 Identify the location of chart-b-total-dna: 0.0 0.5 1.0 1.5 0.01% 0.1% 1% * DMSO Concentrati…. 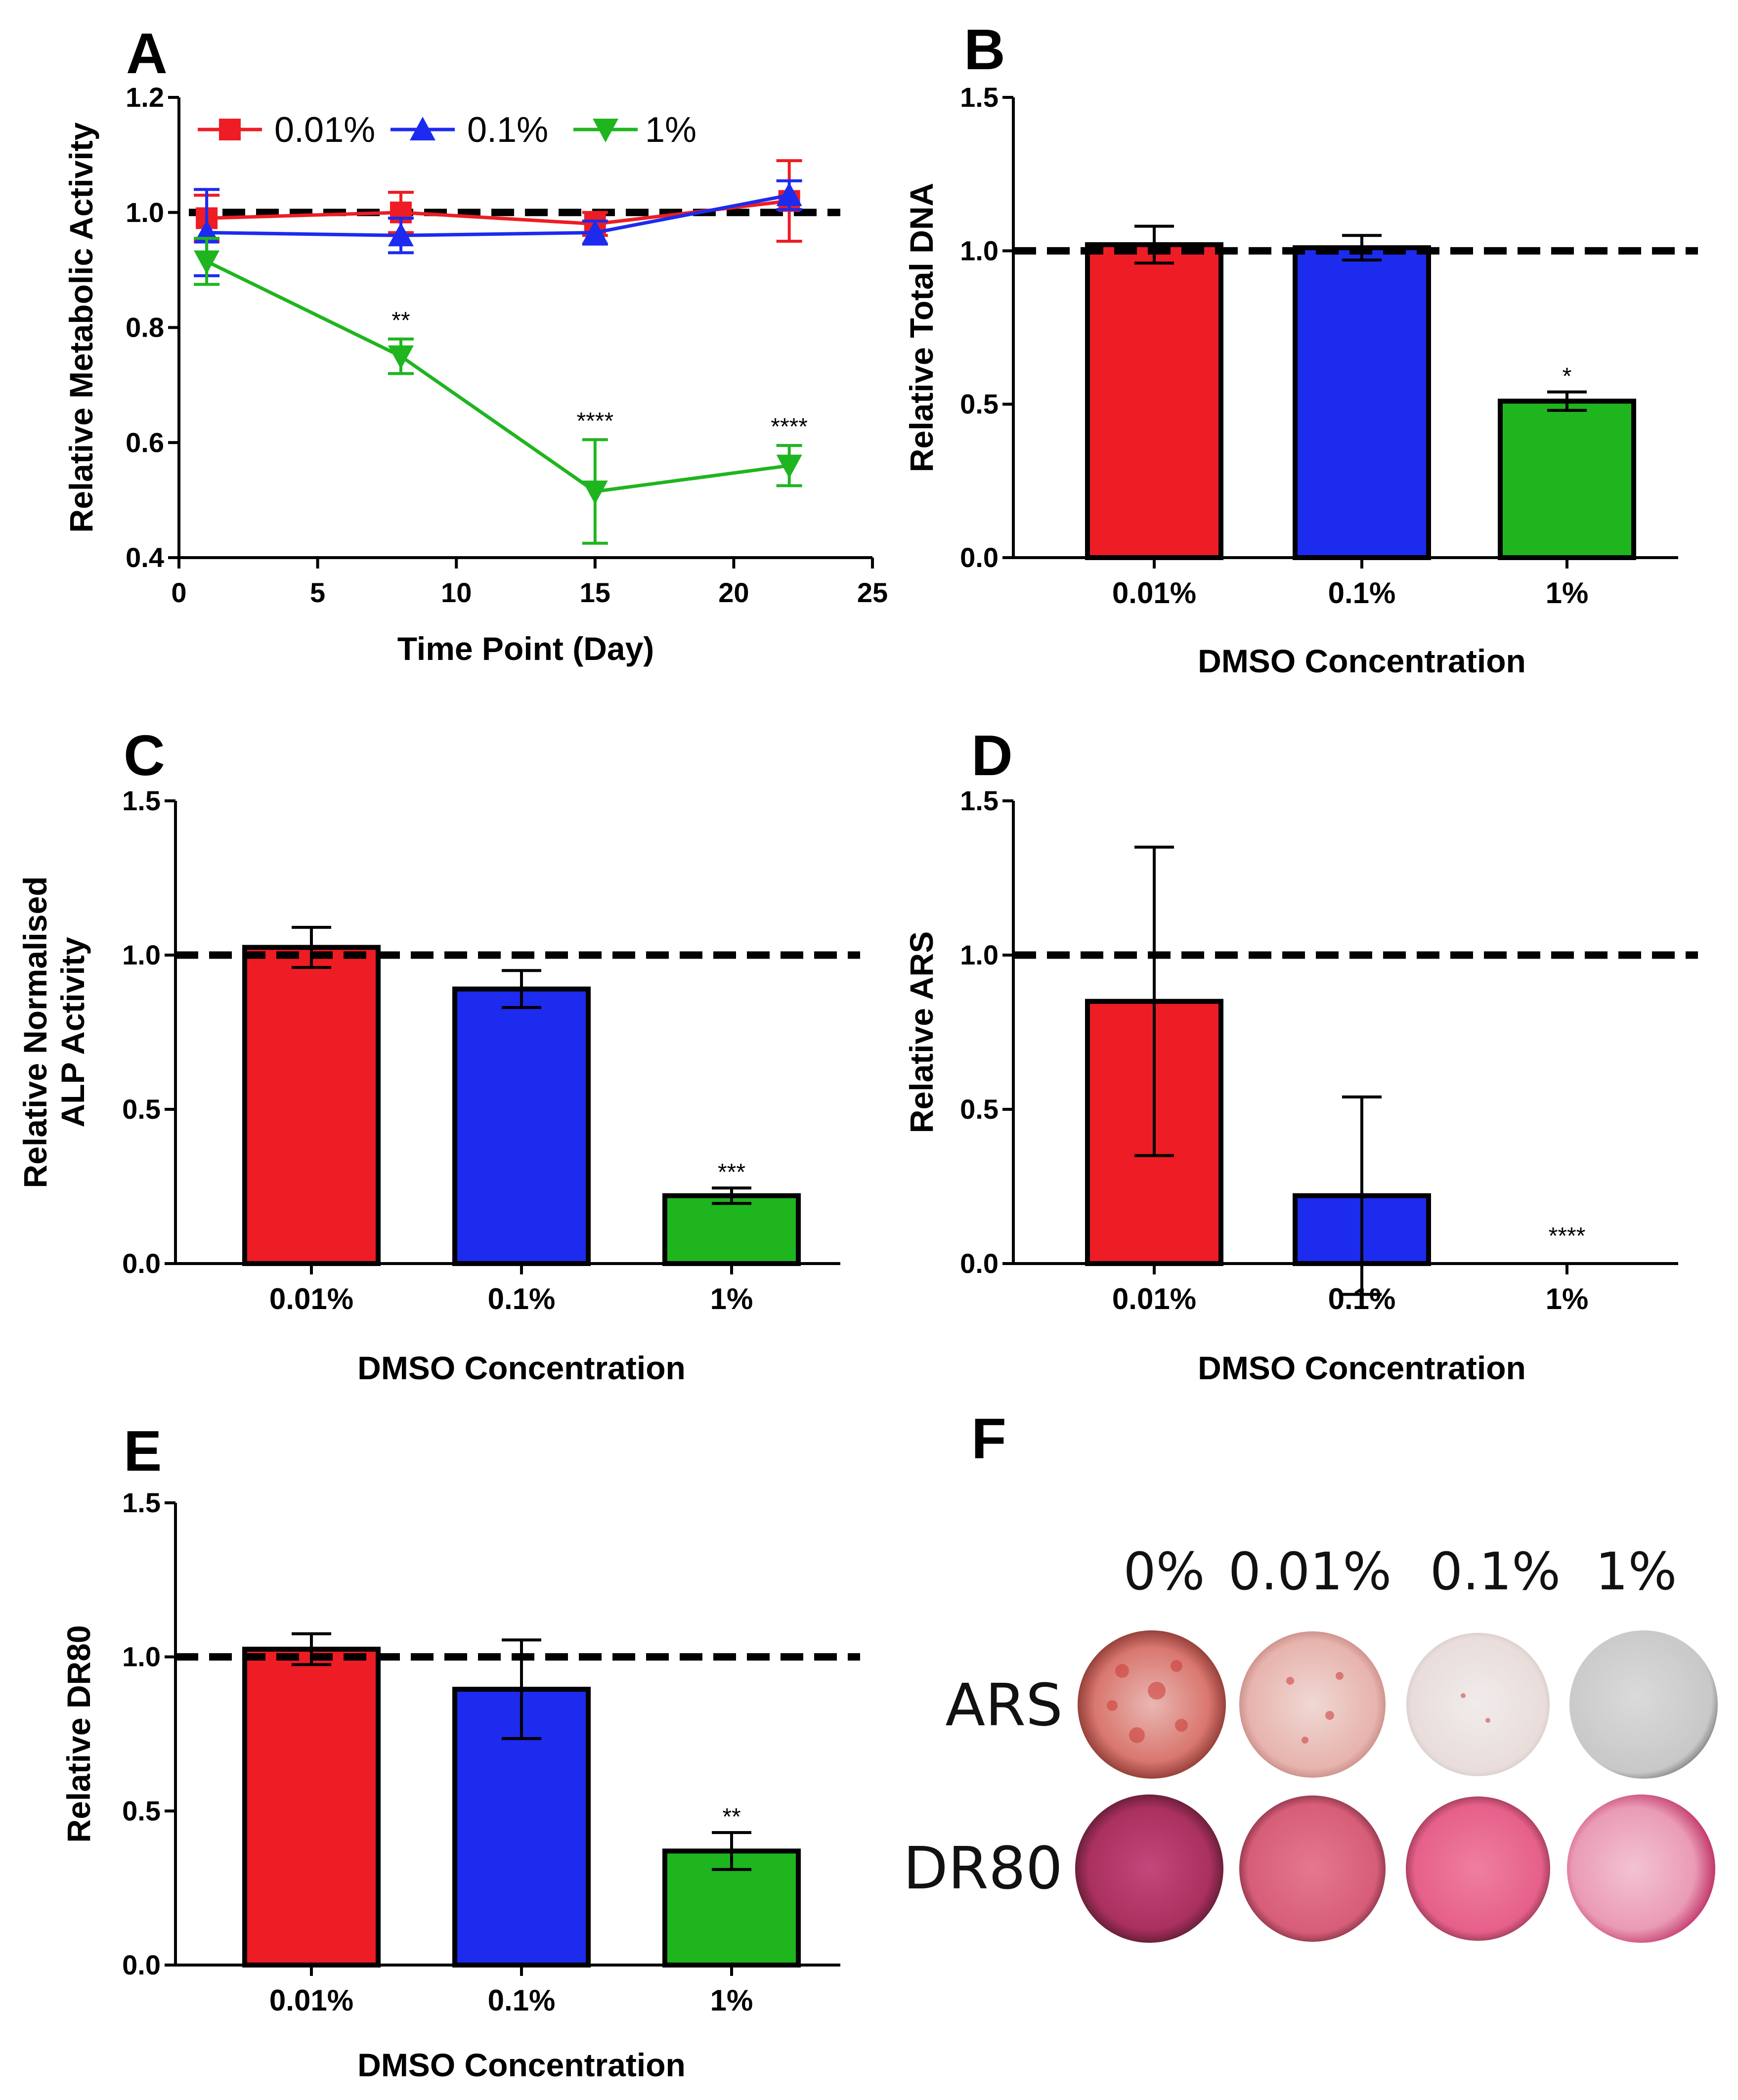
(1300, 380).